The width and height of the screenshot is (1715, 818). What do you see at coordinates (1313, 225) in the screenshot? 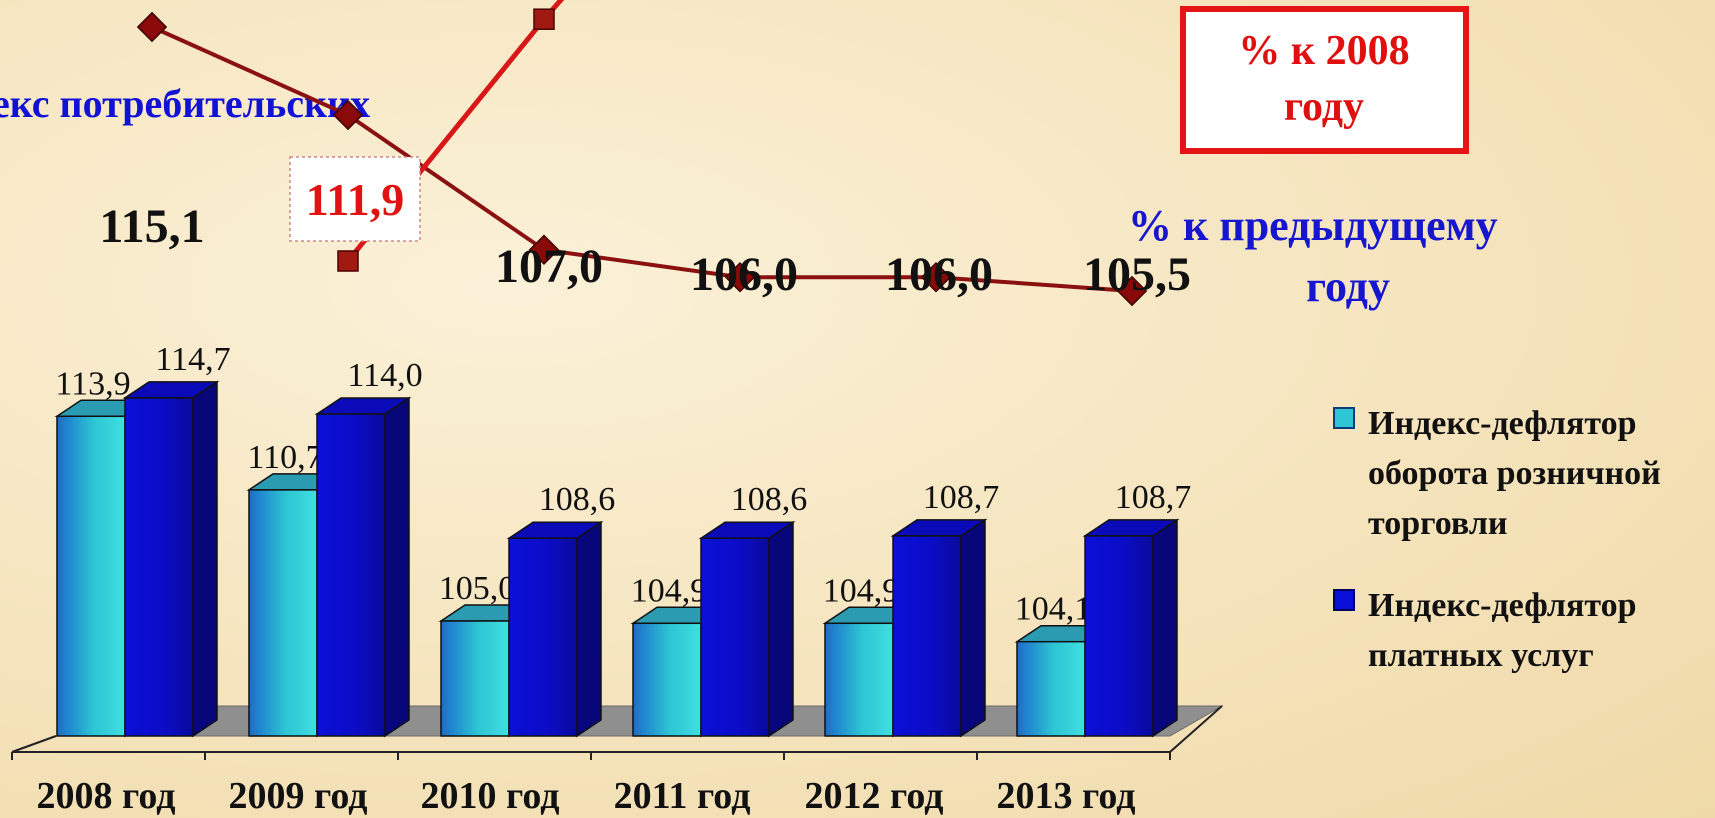
I see `prev-label-line-1: % к предыдущему` at bounding box center [1313, 225].